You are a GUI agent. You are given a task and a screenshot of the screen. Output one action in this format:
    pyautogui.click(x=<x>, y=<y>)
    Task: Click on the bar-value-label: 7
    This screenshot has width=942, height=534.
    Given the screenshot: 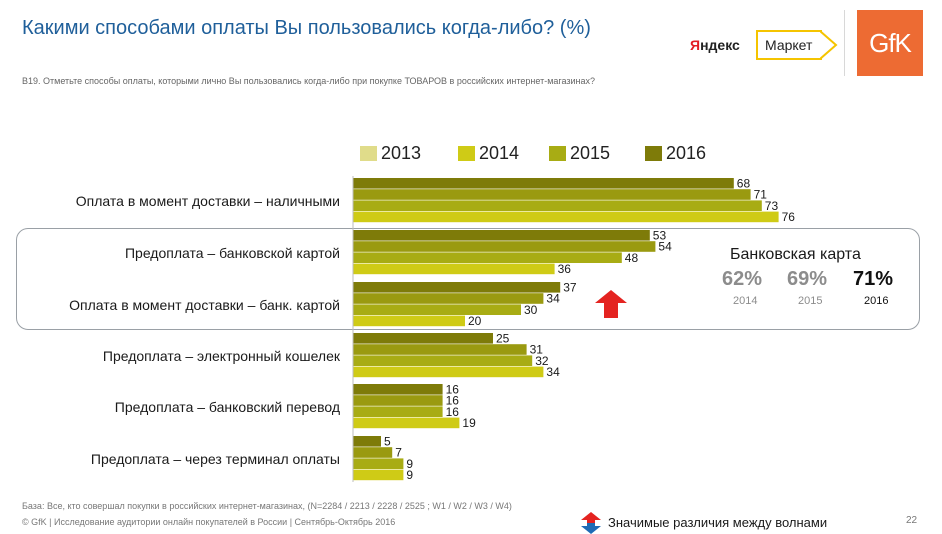 What is the action you would take?
    pyautogui.click(x=398, y=453)
    